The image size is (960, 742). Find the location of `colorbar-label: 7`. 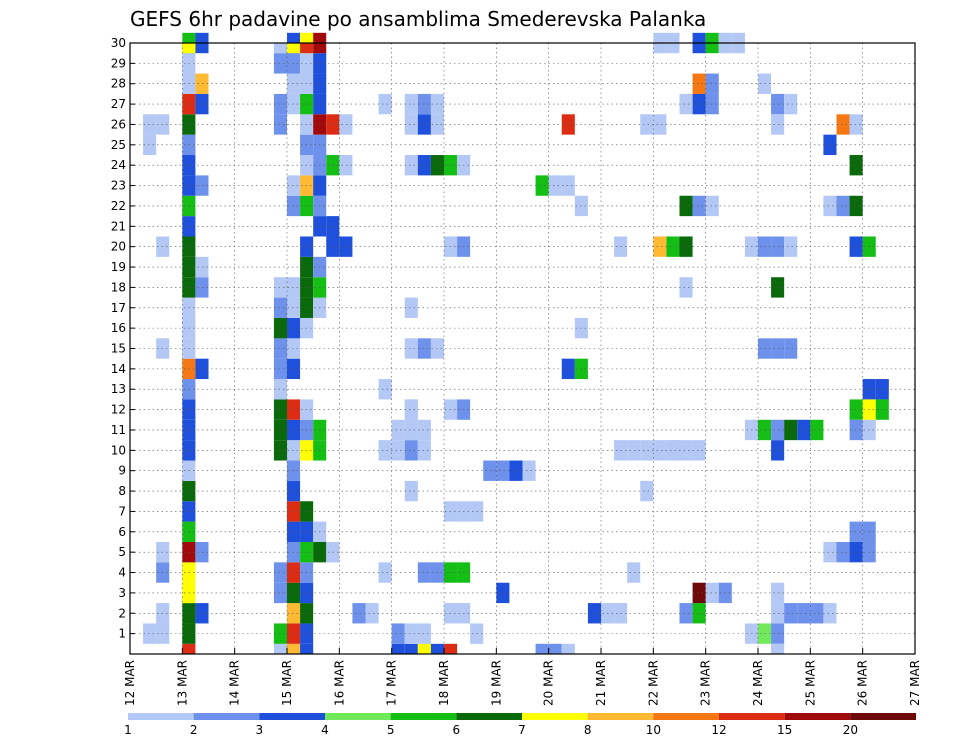

colorbar-label: 7 is located at coordinates (522, 730).